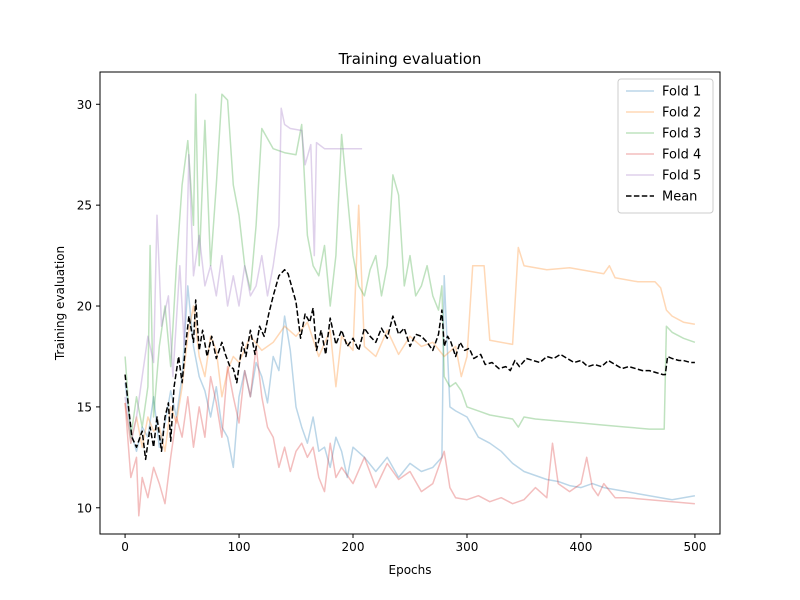  Describe the element at coordinates (84, 206) in the screenshot. I see `y-tick-label: 25` at that location.